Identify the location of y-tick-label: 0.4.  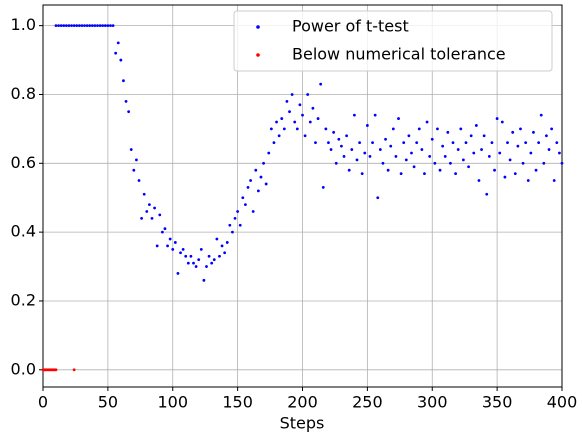
(23, 231).